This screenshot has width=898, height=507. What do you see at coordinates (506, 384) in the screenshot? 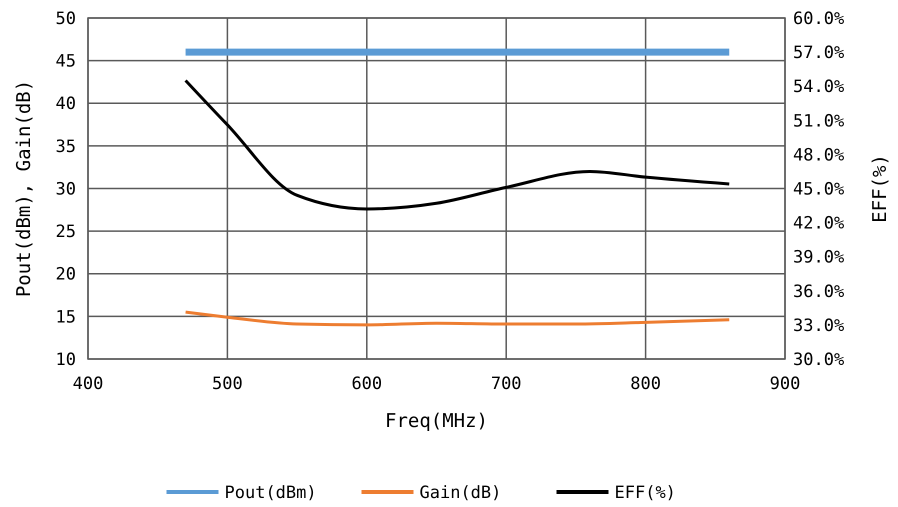
I see `x-tick-label: 700` at bounding box center [506, 384].